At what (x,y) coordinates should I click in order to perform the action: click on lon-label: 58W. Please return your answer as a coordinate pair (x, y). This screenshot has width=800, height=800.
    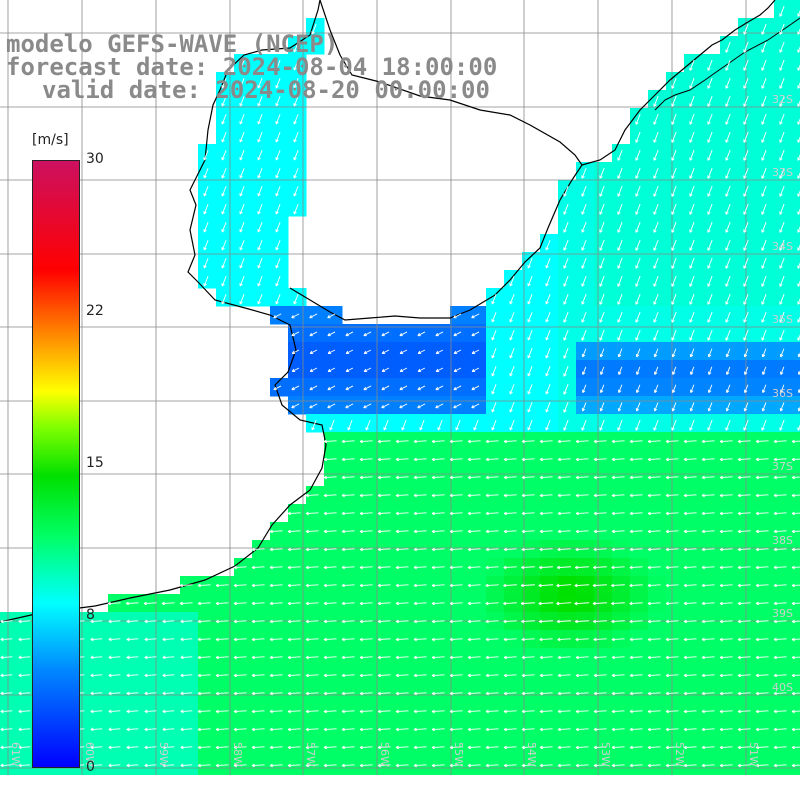
    Looking at the image, I should click on (237, 754).